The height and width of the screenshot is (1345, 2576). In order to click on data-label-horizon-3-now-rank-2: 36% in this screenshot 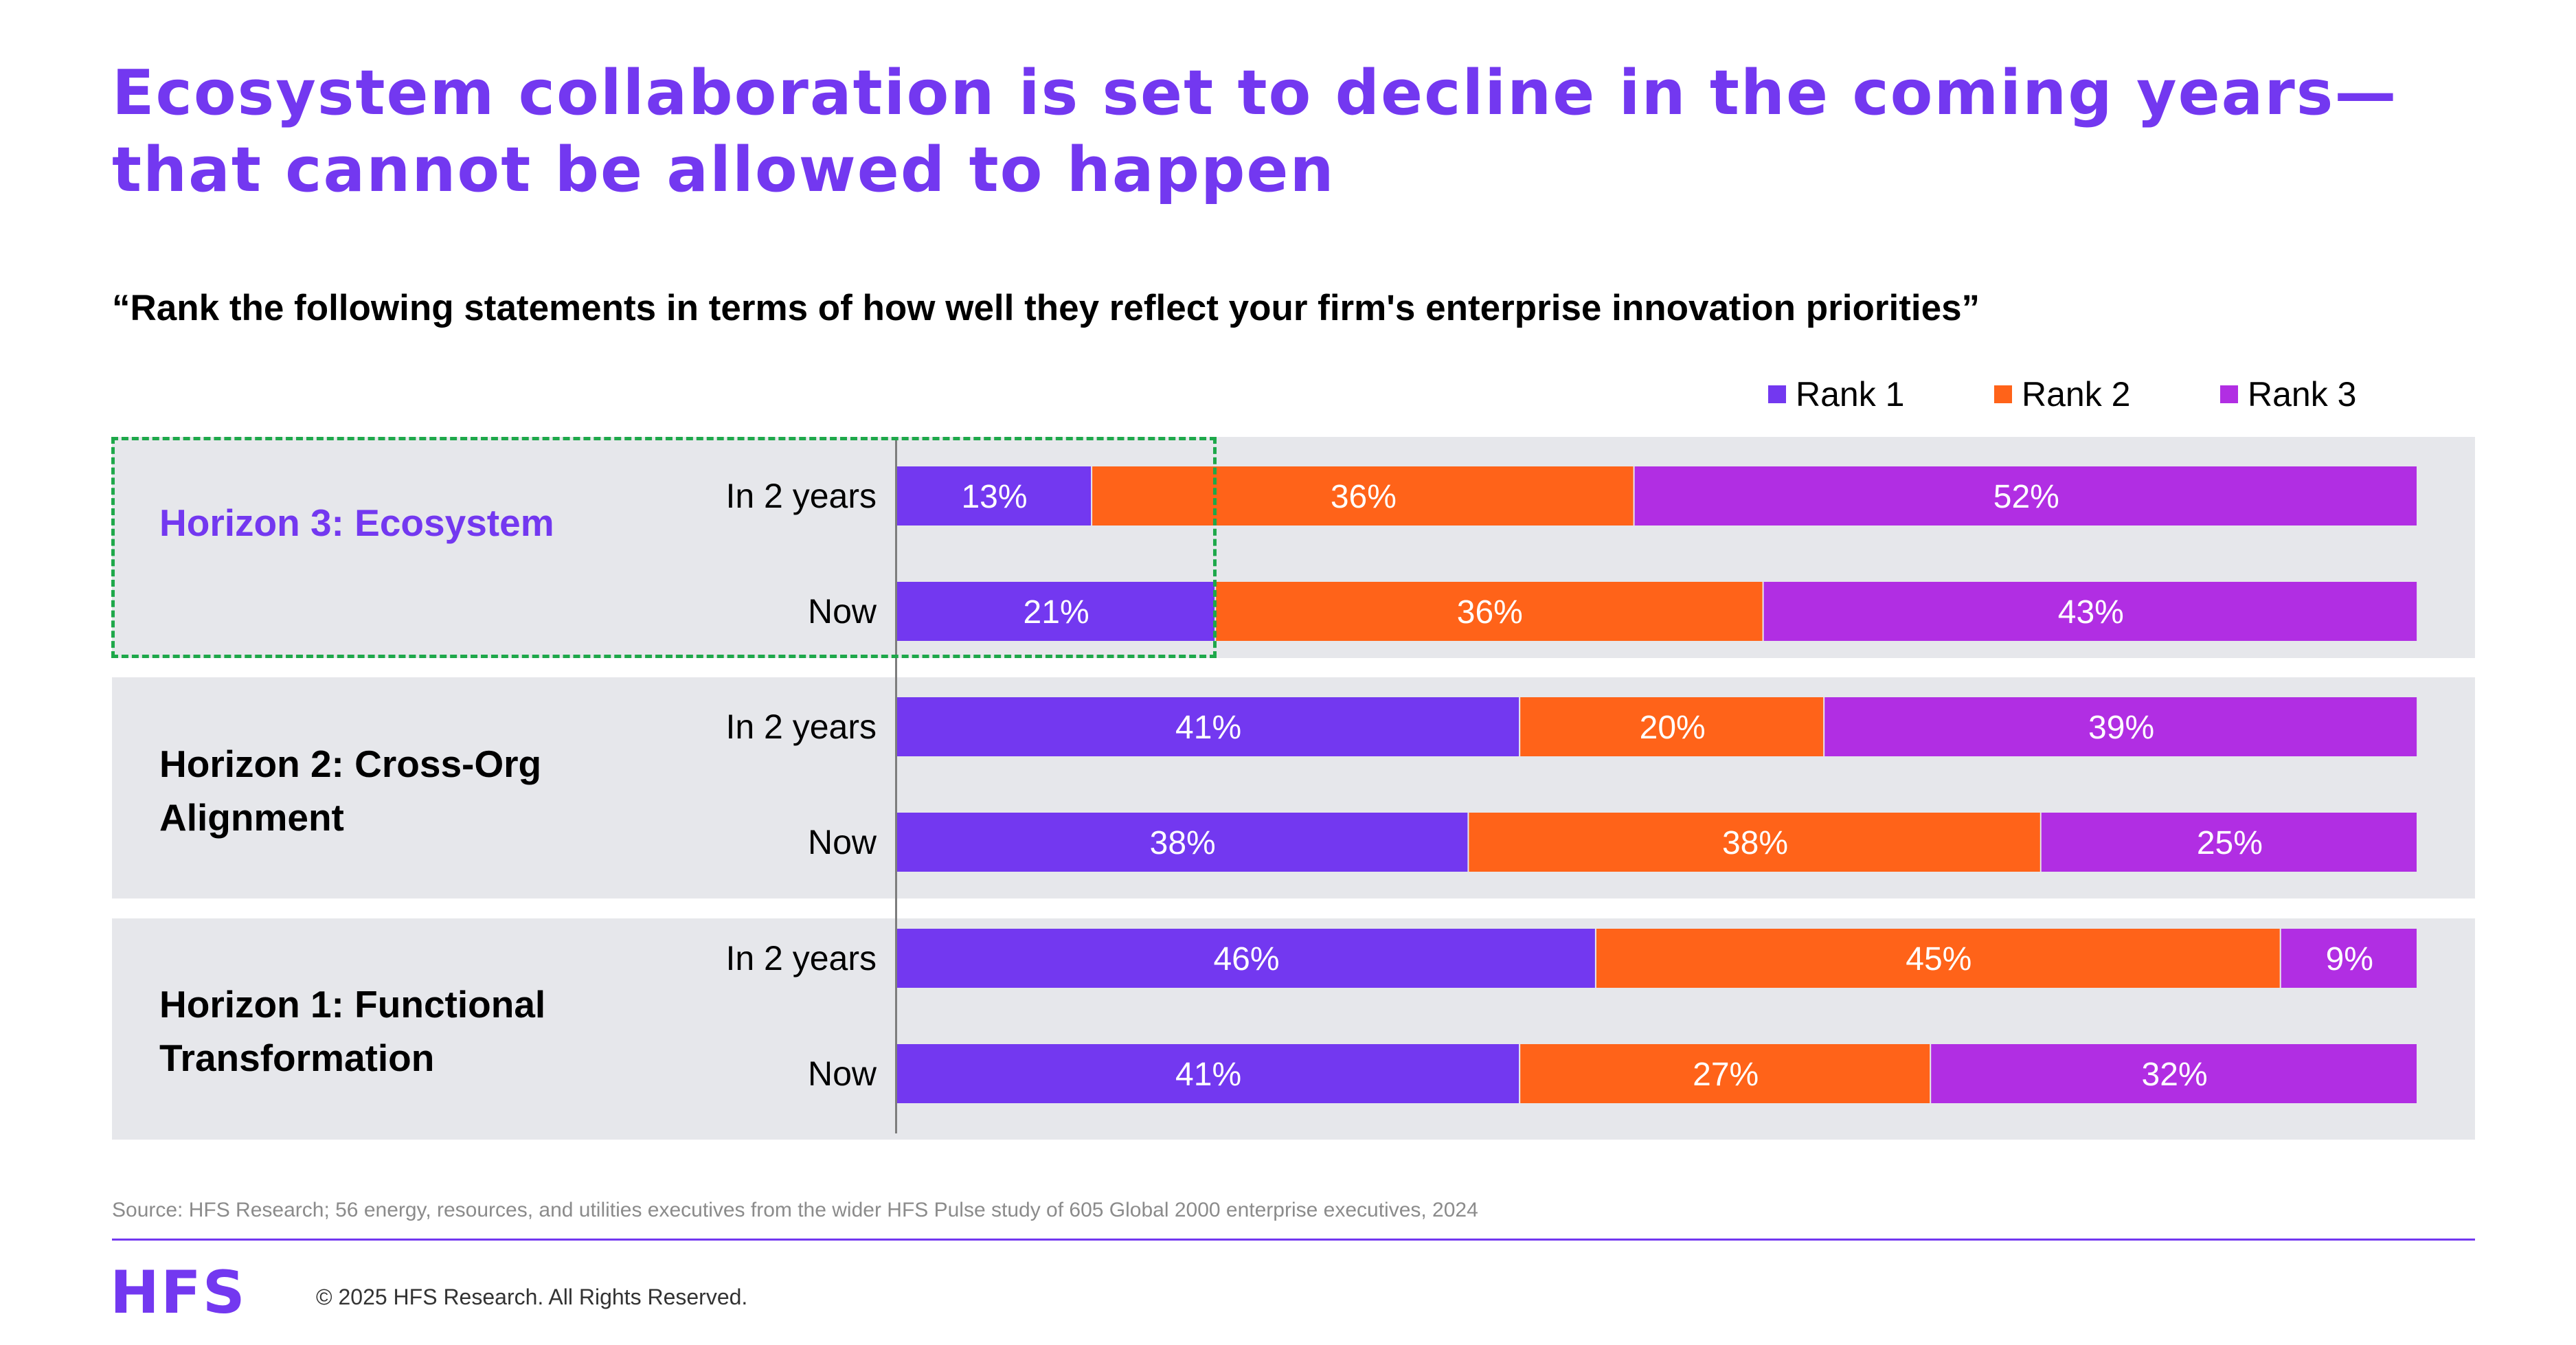, I will do `click(1490, 612)`.